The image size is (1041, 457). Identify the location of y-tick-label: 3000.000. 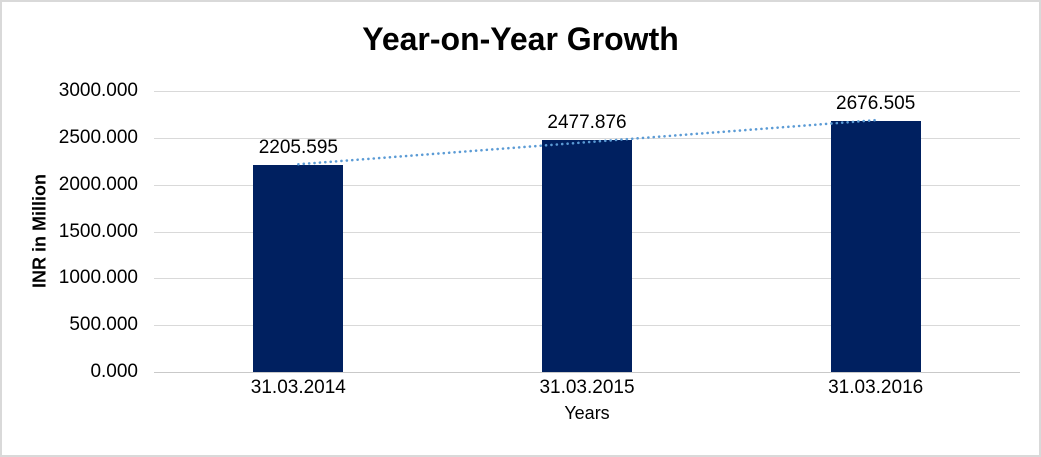
(98, 90).